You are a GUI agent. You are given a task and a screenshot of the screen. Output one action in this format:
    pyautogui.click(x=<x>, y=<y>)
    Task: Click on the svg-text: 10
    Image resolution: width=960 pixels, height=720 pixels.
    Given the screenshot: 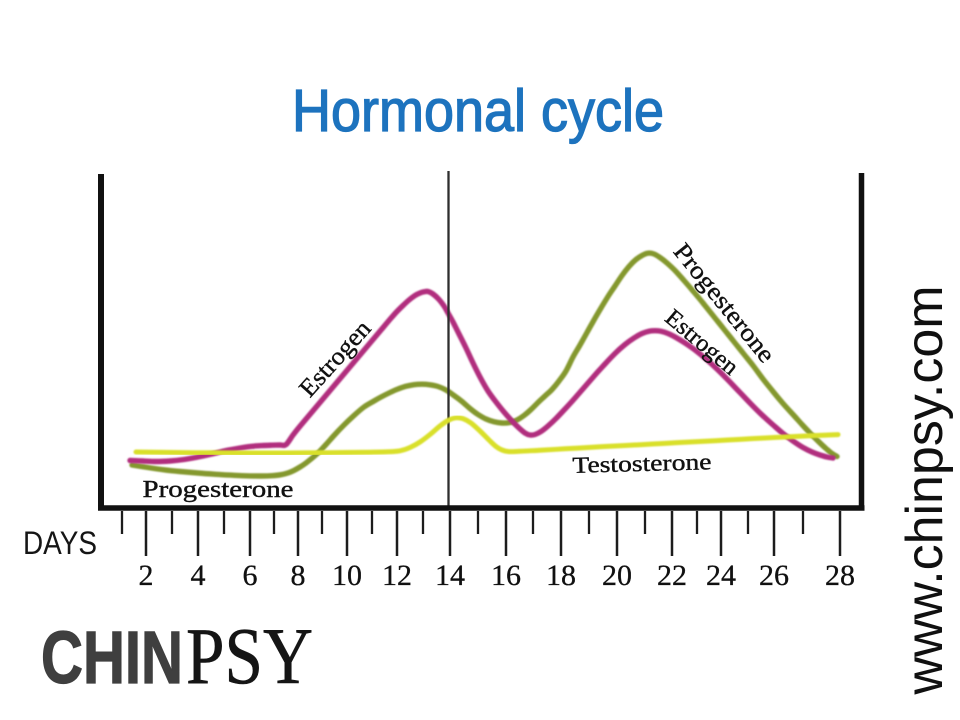 What is the action you would take?
    pyautogui.click(x=347, y=575)
    